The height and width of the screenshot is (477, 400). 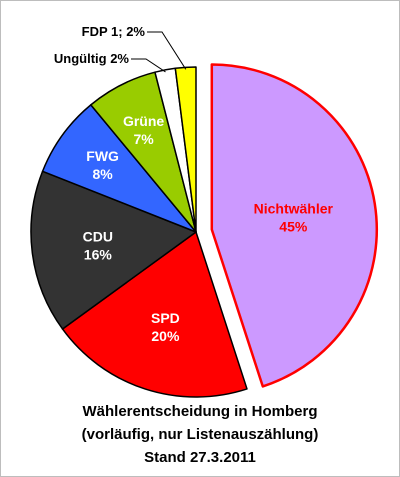 I want to click on pie-slice-cdu, so click(x=113, y=250).